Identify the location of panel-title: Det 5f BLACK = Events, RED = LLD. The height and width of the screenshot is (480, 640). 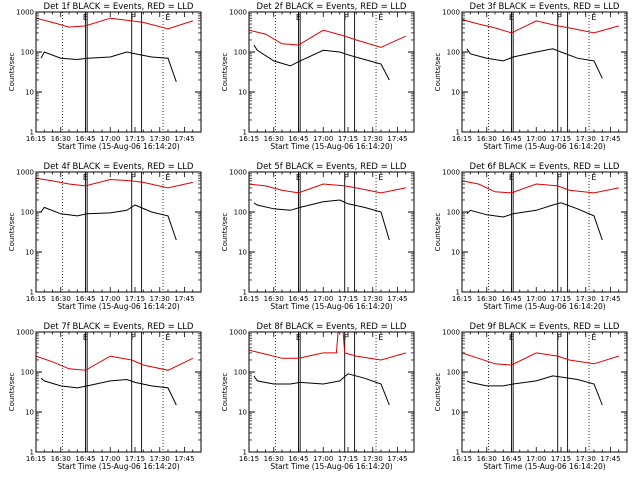
(332, 167).